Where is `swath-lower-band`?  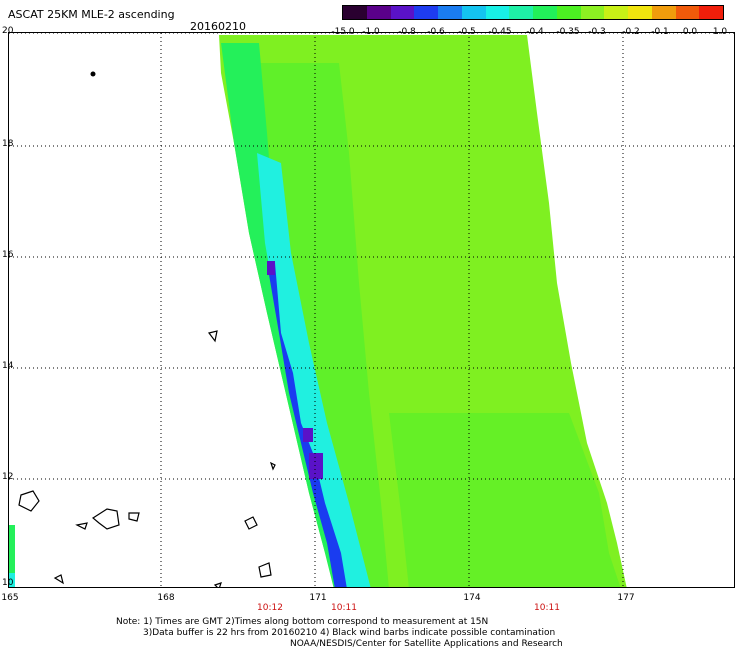 swath-lower-band is located at coordinates (505, 500).